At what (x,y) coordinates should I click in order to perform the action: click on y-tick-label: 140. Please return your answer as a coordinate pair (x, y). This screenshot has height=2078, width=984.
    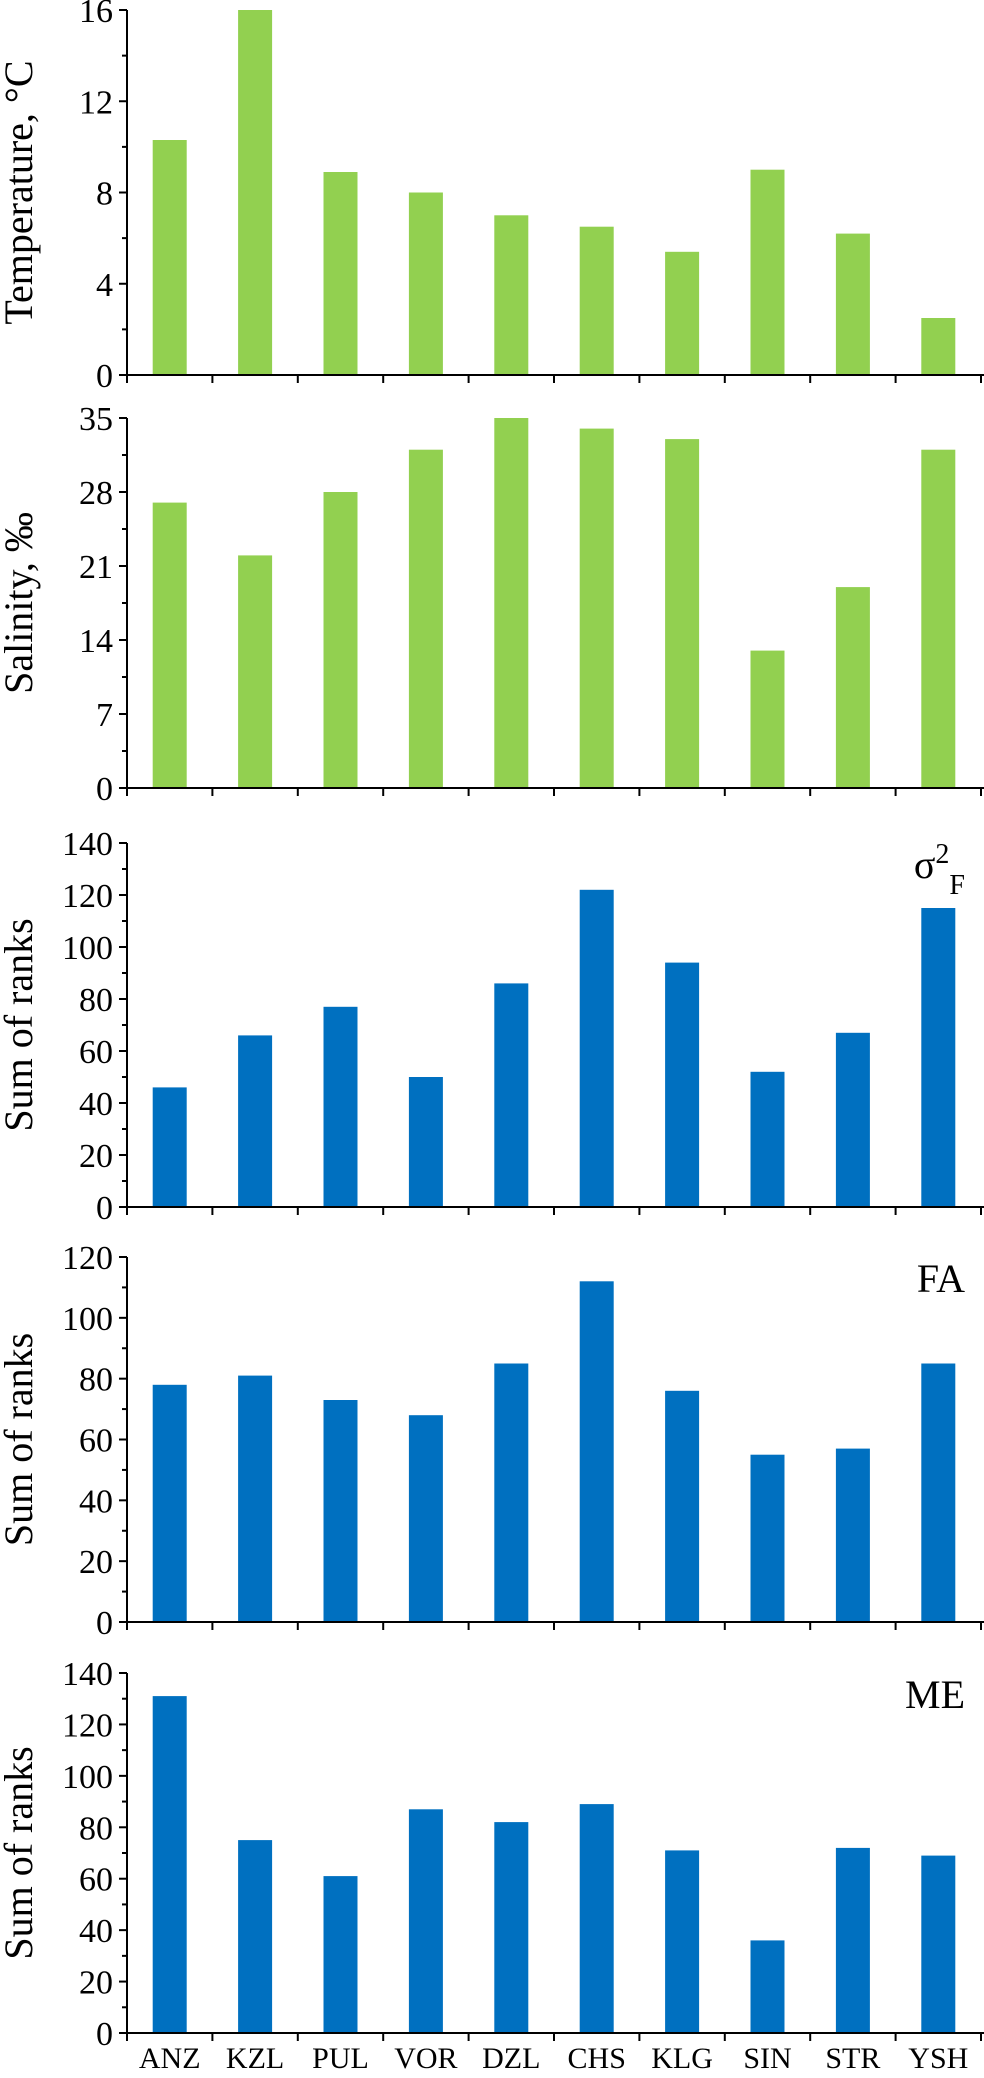
    Looking at the image, I should click on (87, 844).